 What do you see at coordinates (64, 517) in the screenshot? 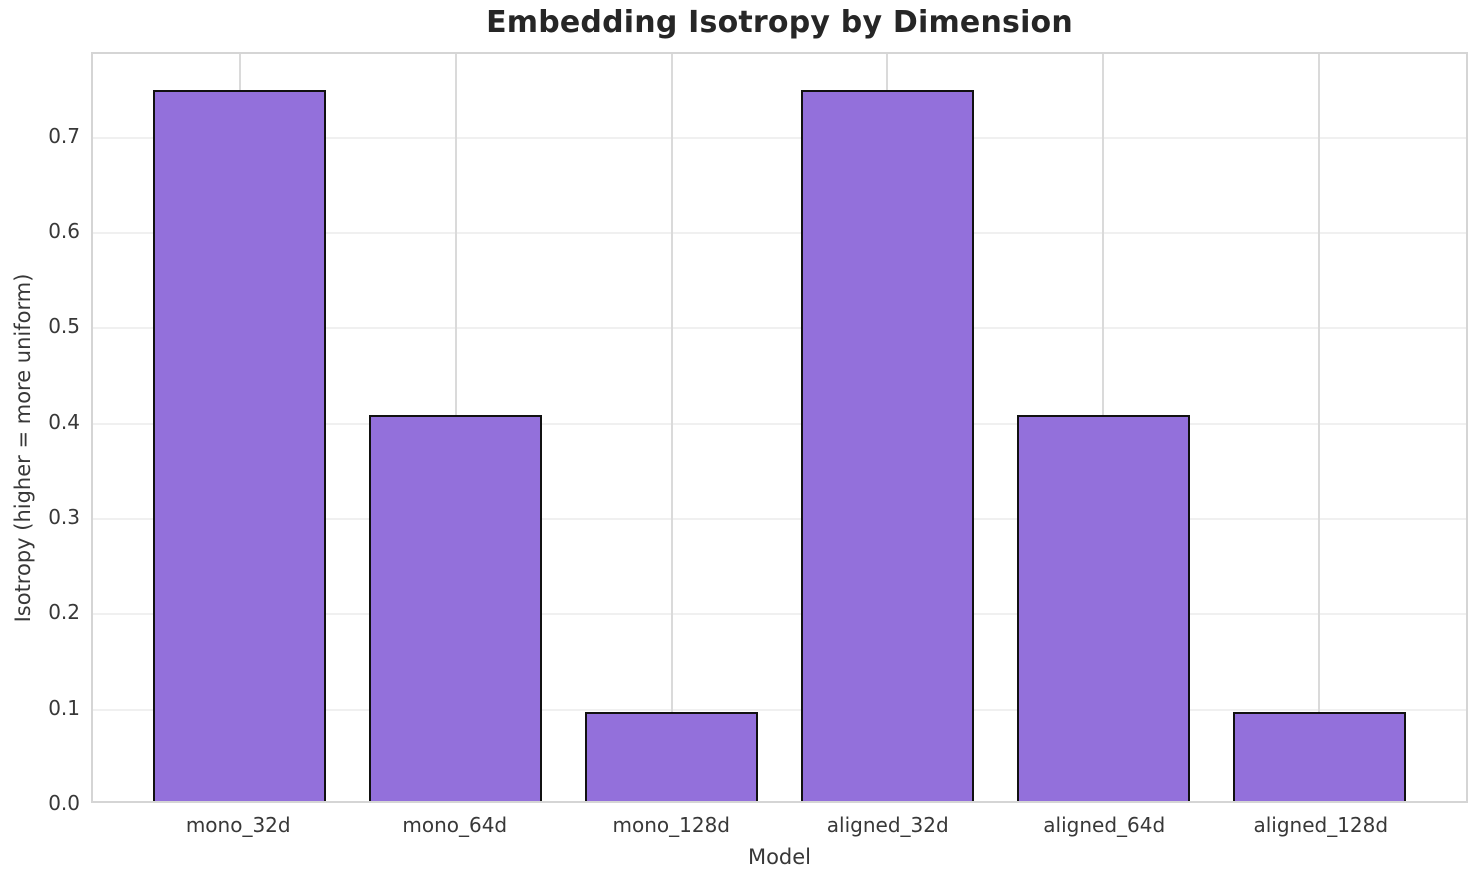
I see `y-tick-label: 0.3` at bounding box center [64, 517].